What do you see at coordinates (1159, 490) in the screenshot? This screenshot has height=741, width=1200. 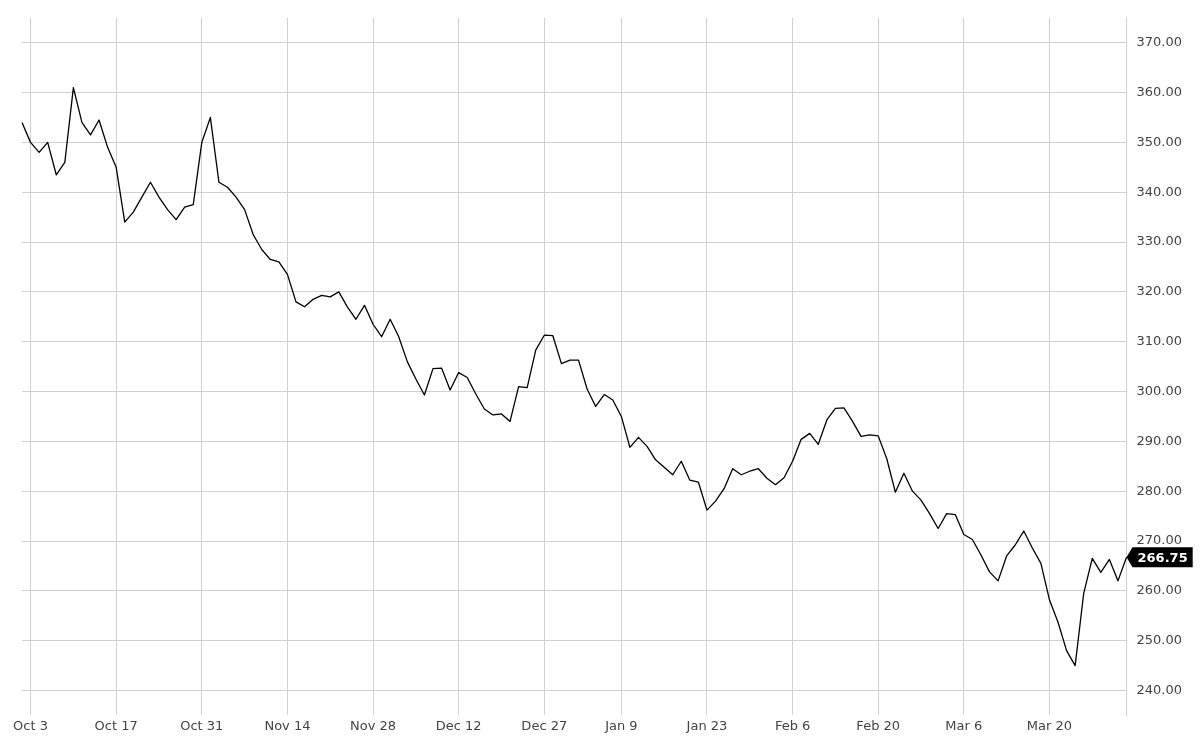 I see `y-tick-label: 280.00` at bounding box center [1159, 490].